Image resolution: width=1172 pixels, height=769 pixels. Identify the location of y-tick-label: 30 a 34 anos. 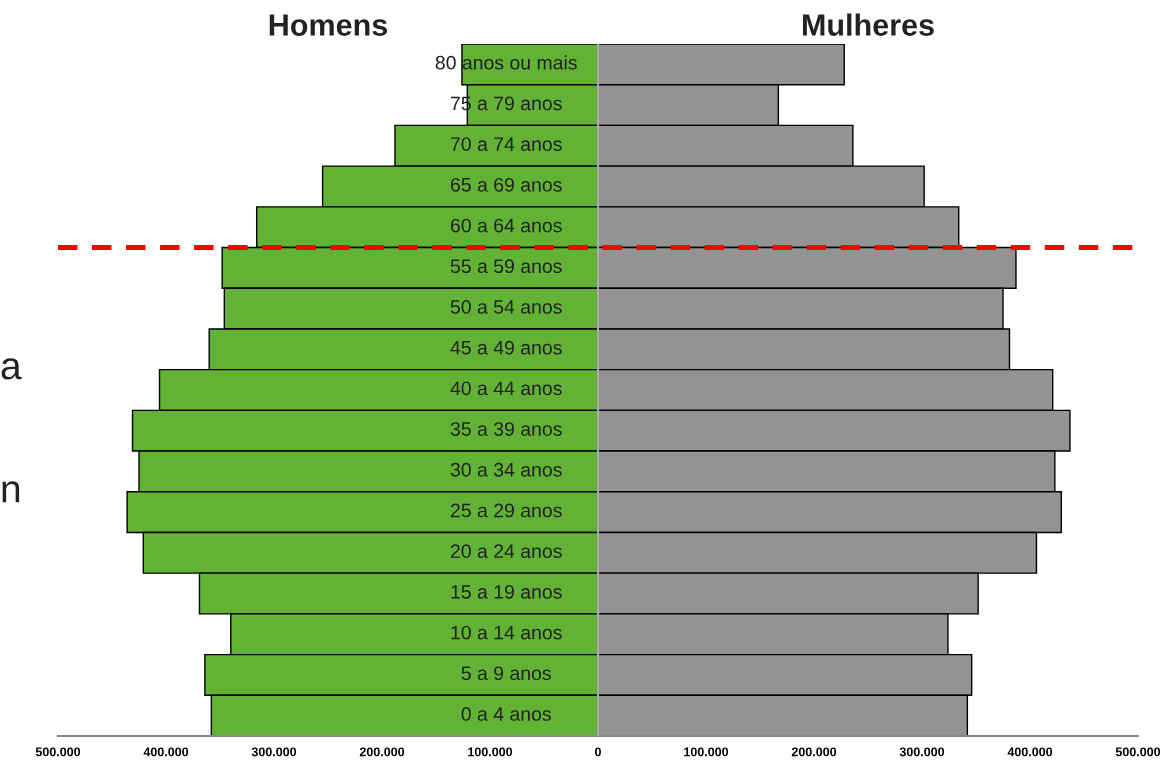
(506, 469).